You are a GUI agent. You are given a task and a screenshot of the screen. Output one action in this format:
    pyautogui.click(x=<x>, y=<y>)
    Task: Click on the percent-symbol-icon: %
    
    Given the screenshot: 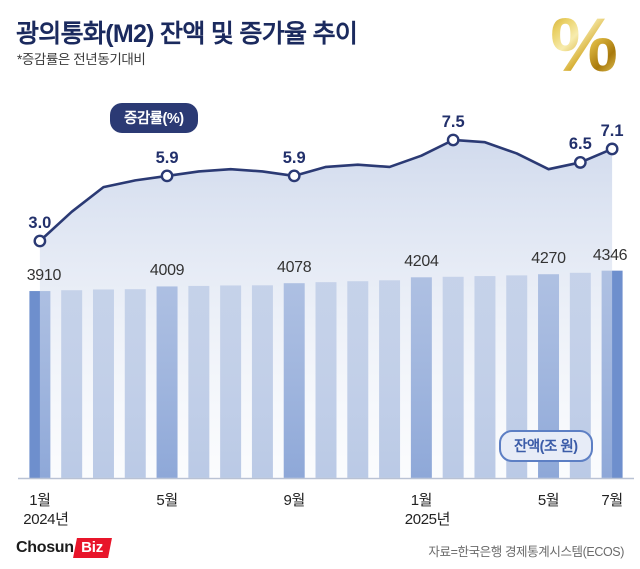 What is the action you would take?
    pyautogui.click(x=584, y=46)
    